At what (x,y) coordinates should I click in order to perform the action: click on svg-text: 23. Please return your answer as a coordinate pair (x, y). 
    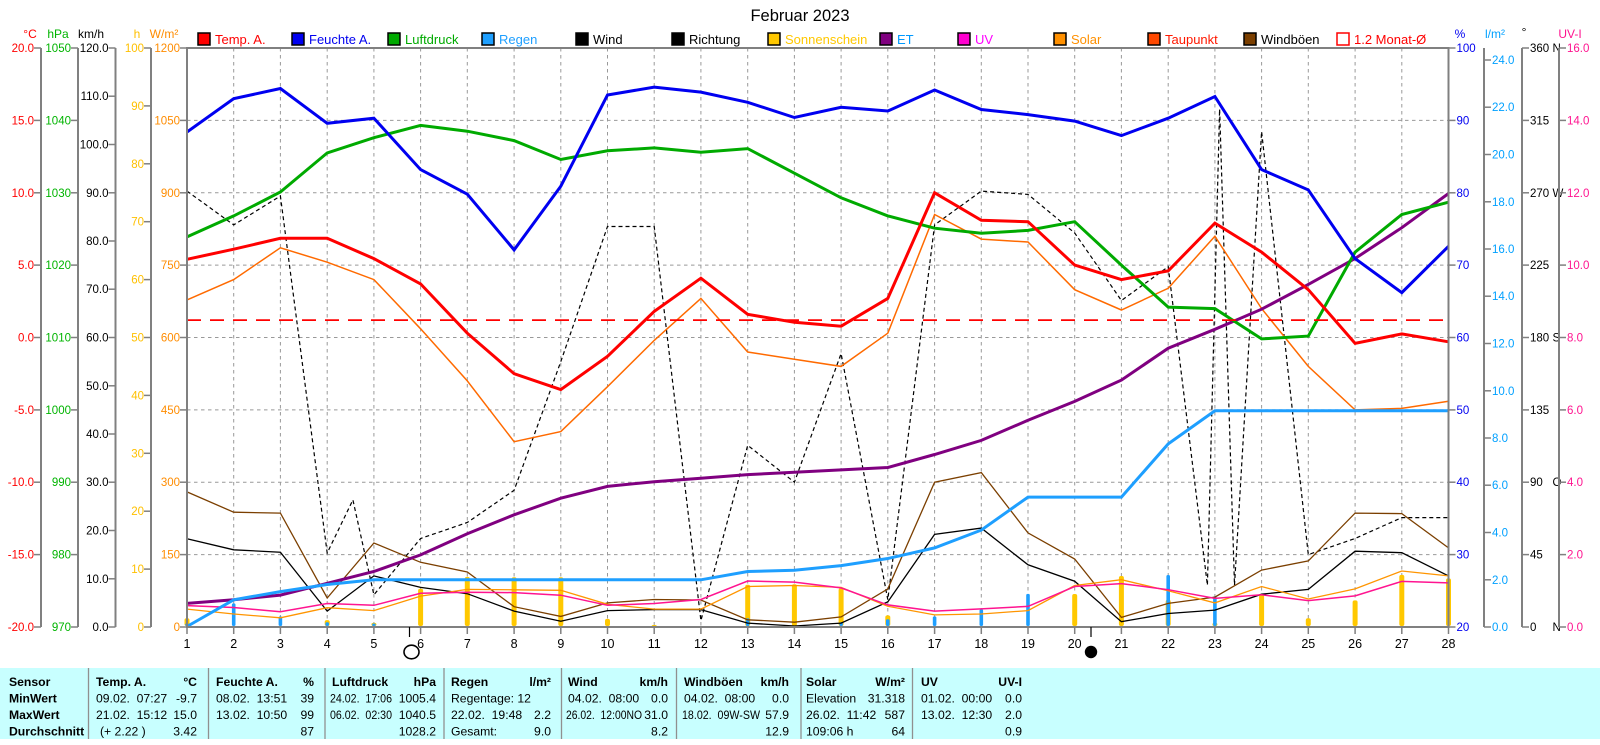
    Looking at the image, I should click on (1215, 644).